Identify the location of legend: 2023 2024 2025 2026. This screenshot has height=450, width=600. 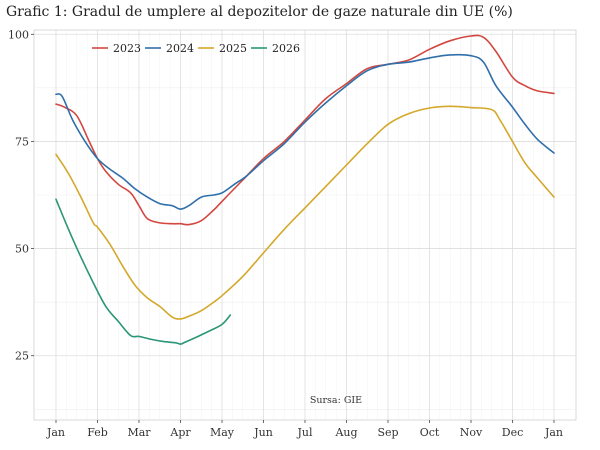
(196, 48).